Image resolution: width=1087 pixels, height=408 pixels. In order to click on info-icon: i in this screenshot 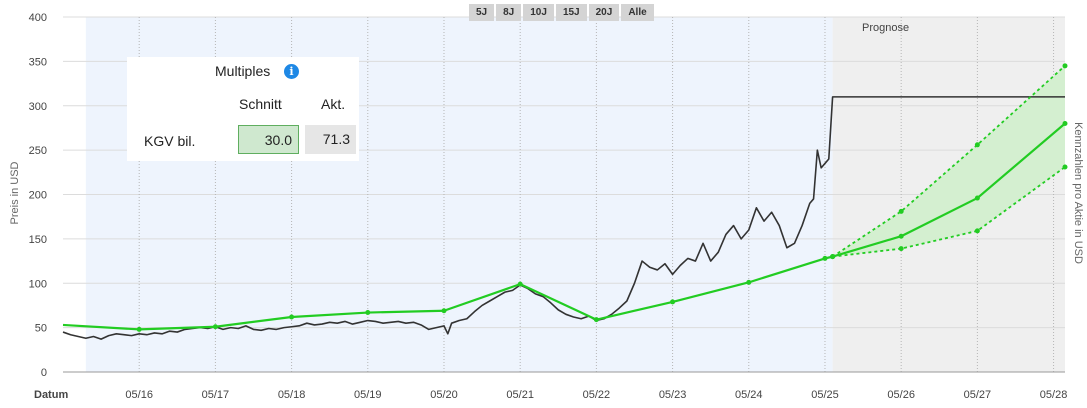, I will do `click(291, 71)`.